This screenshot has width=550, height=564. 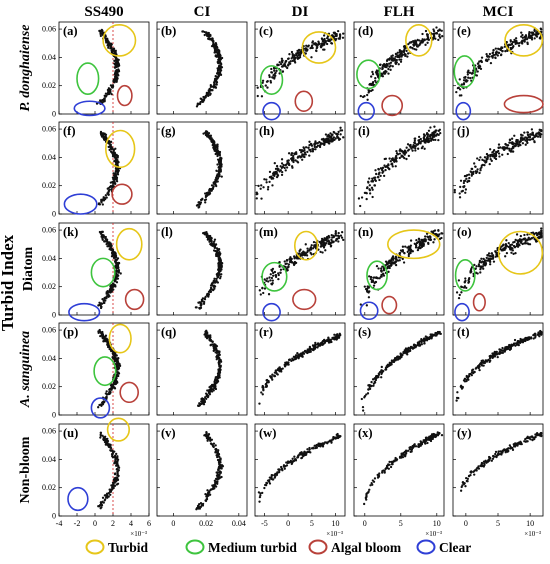 What do you see at coordinates (271, 111) in the screenshot?
I see `annotation-ellipse-clear` at bounding box center [271, 111].